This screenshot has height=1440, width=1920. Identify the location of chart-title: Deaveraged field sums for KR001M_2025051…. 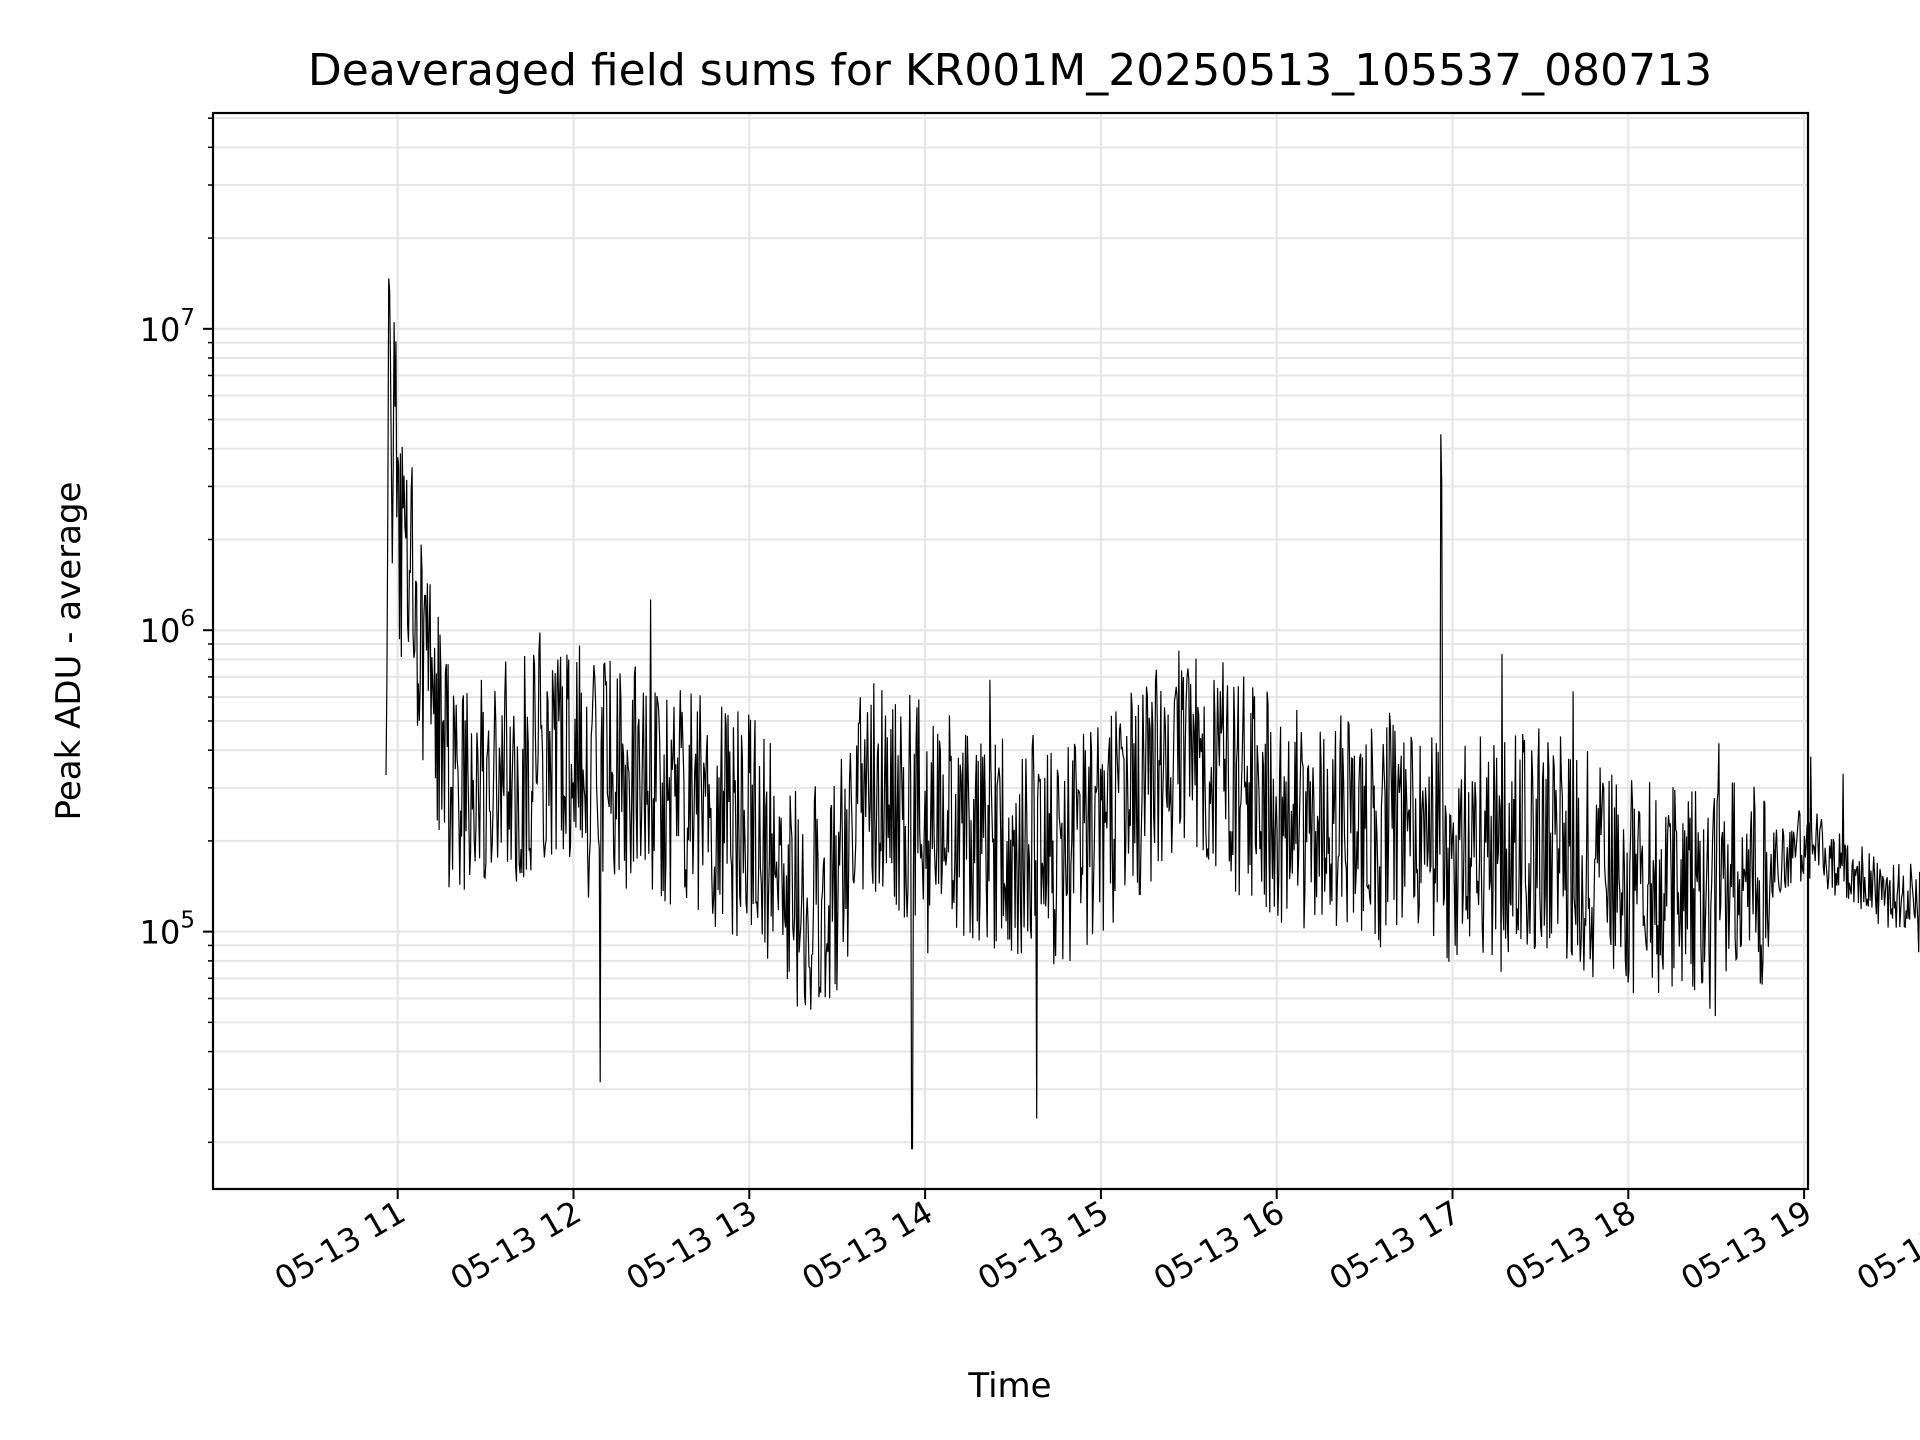
(1010, 70).